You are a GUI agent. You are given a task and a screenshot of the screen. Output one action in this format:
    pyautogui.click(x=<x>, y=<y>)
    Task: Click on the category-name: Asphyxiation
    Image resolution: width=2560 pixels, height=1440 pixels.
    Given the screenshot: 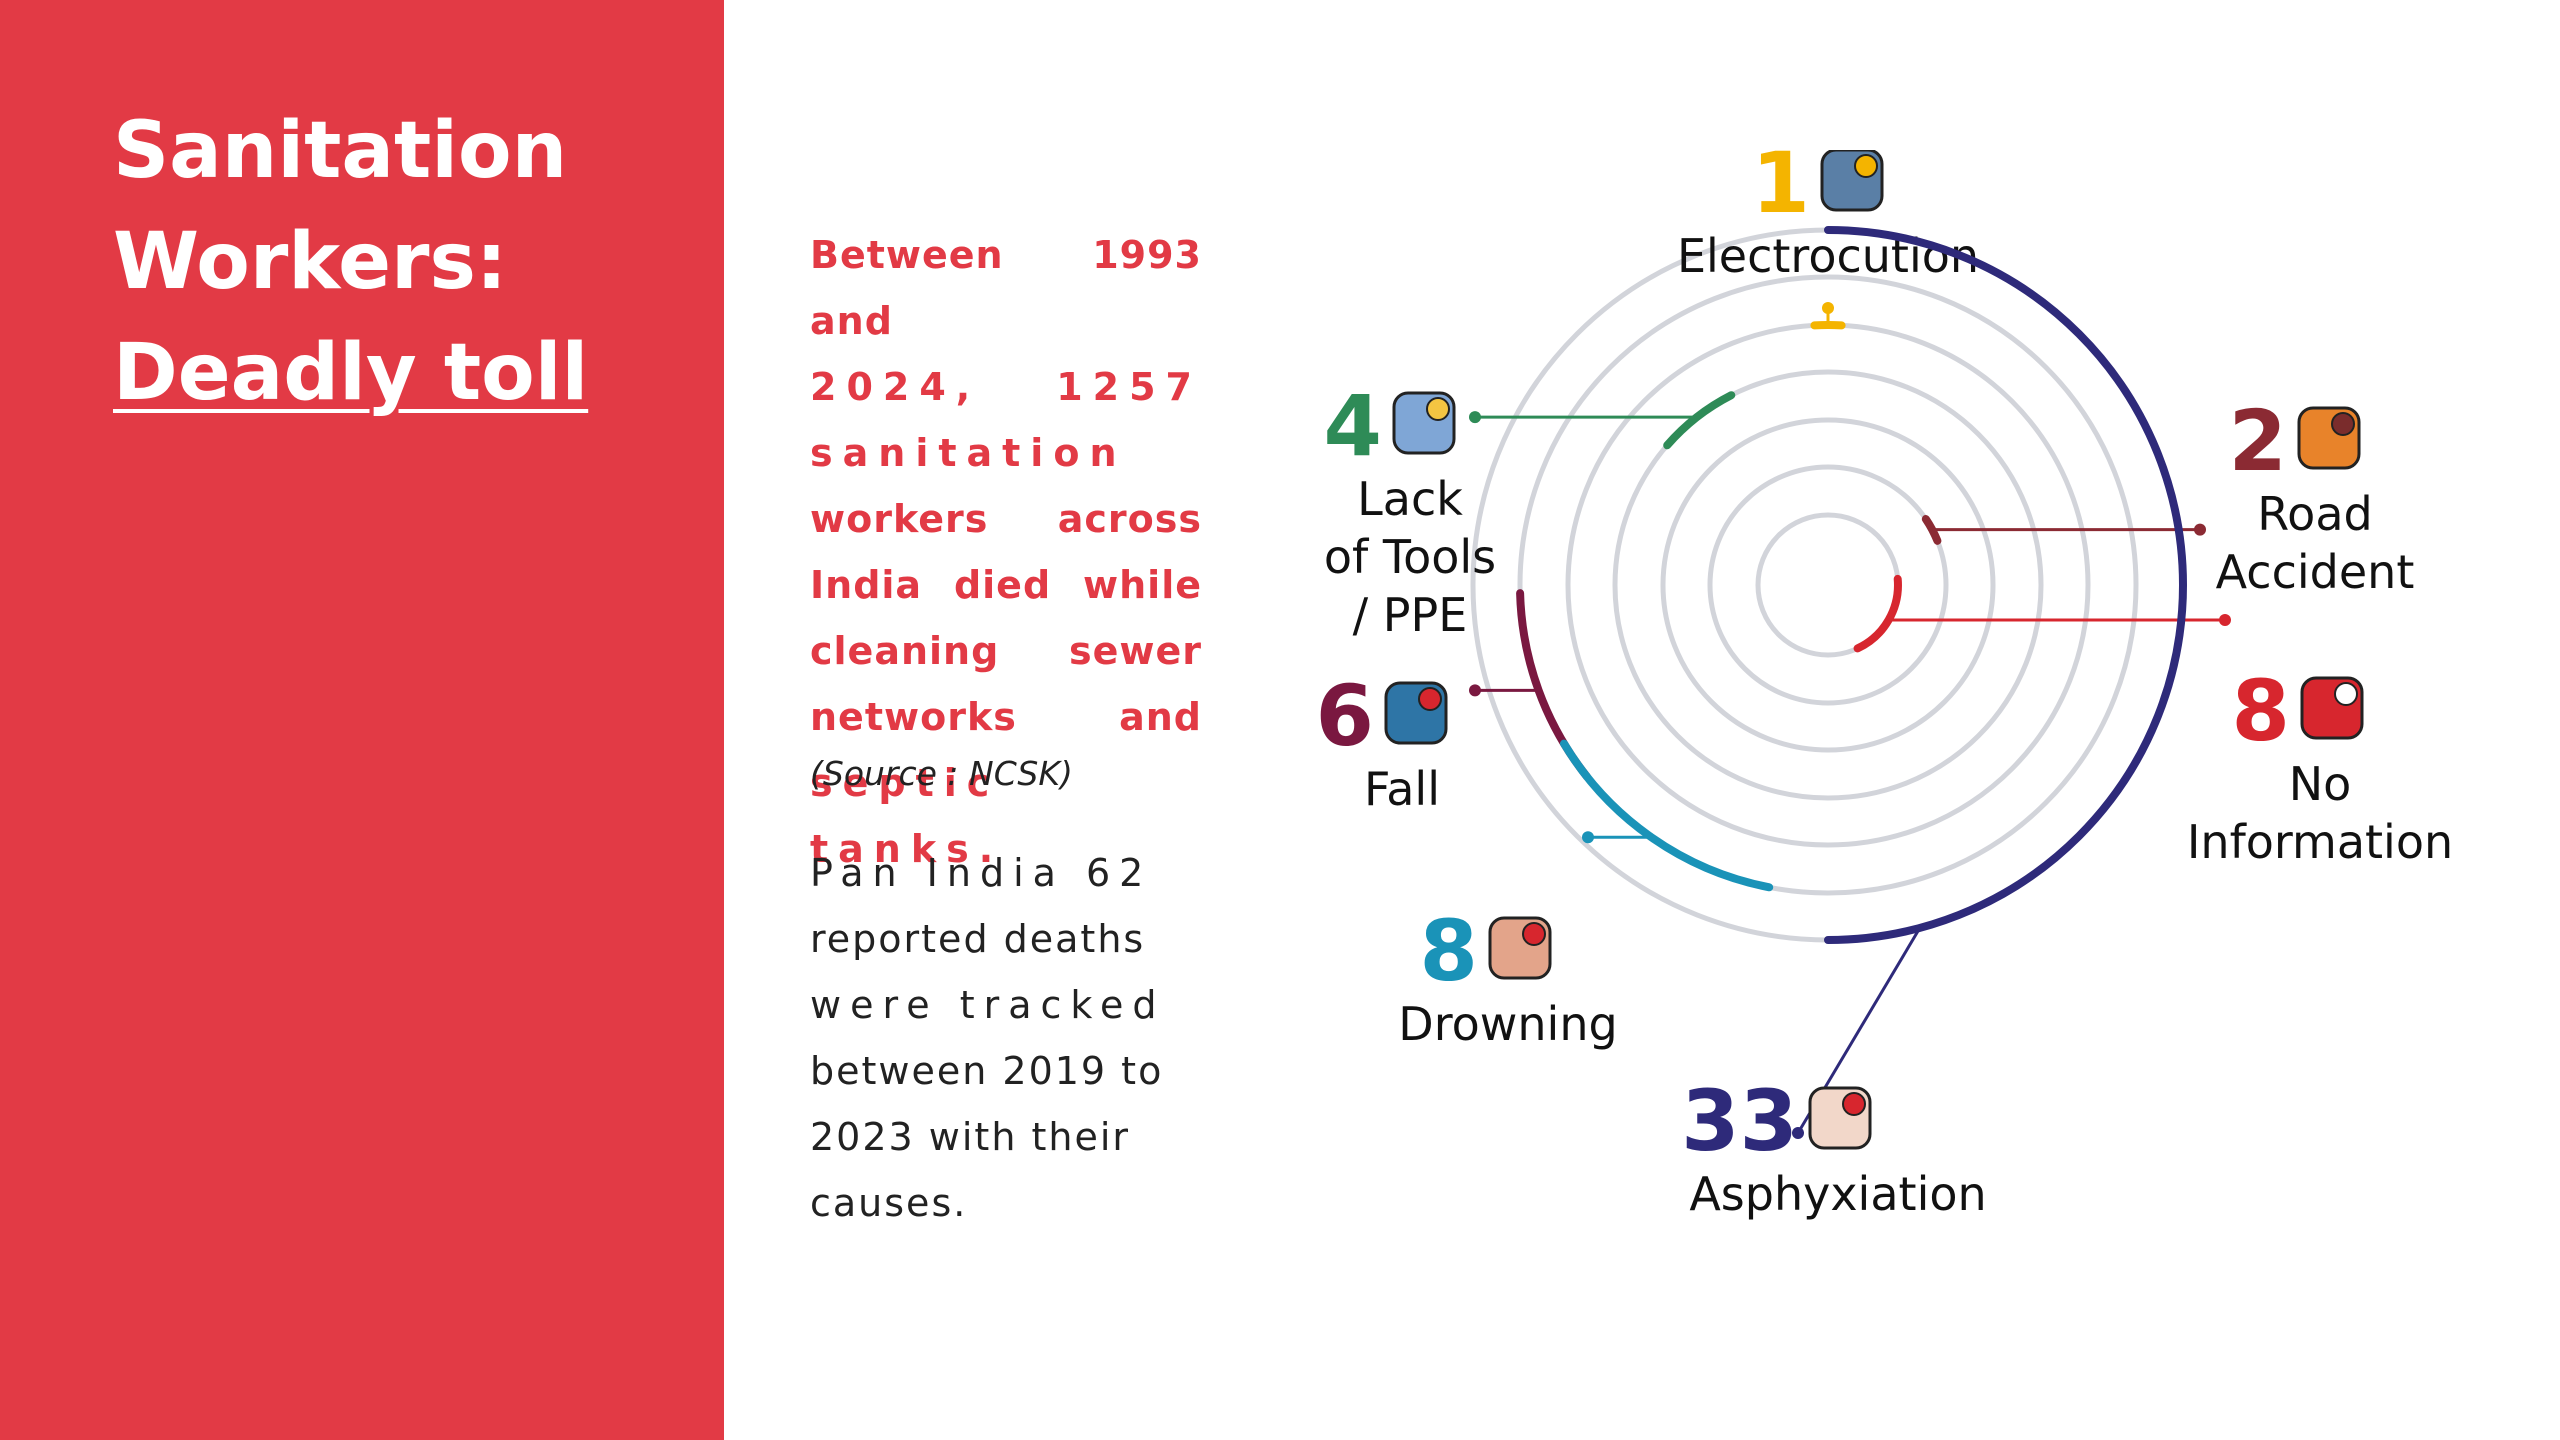 What is the action you would take?
    pyautogui.click(x=1837, y=1194)
    